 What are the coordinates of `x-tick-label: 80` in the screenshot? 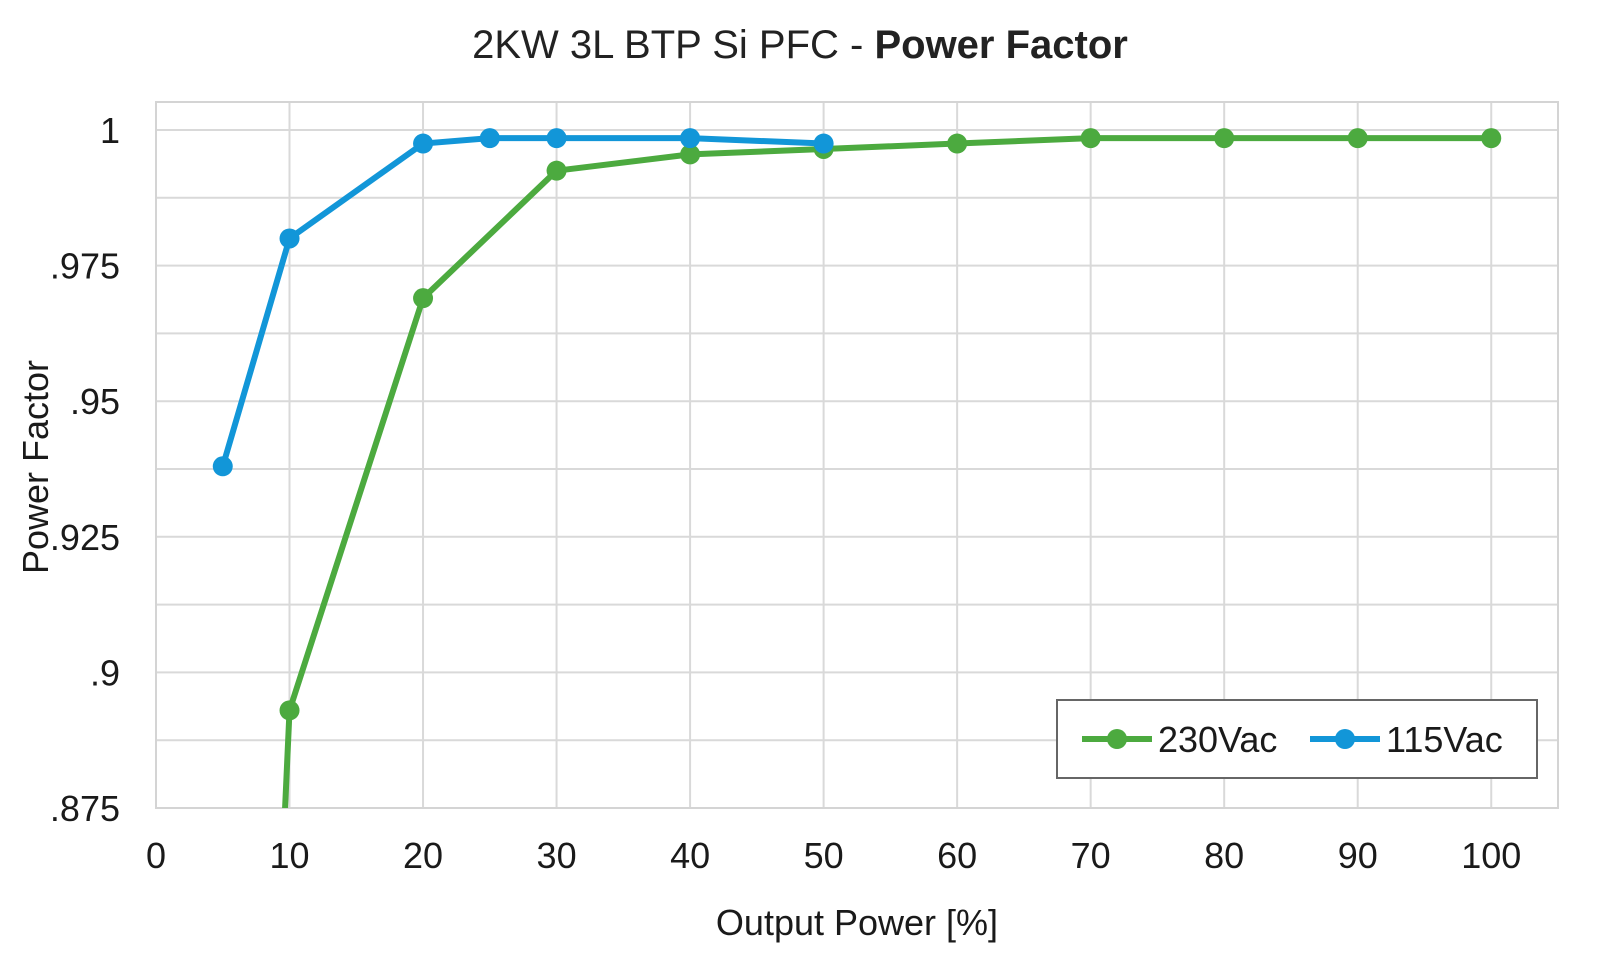 It's located at (1224, 855).